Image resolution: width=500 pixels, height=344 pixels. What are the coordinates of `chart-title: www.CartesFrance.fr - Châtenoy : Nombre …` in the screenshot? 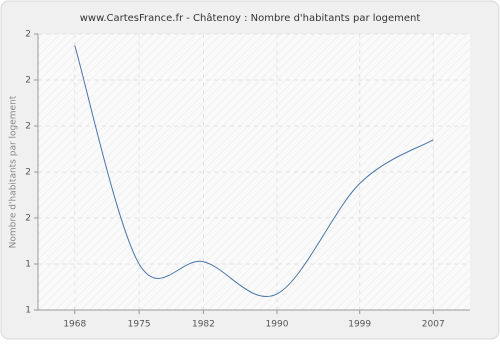 It's located at (250, 18).